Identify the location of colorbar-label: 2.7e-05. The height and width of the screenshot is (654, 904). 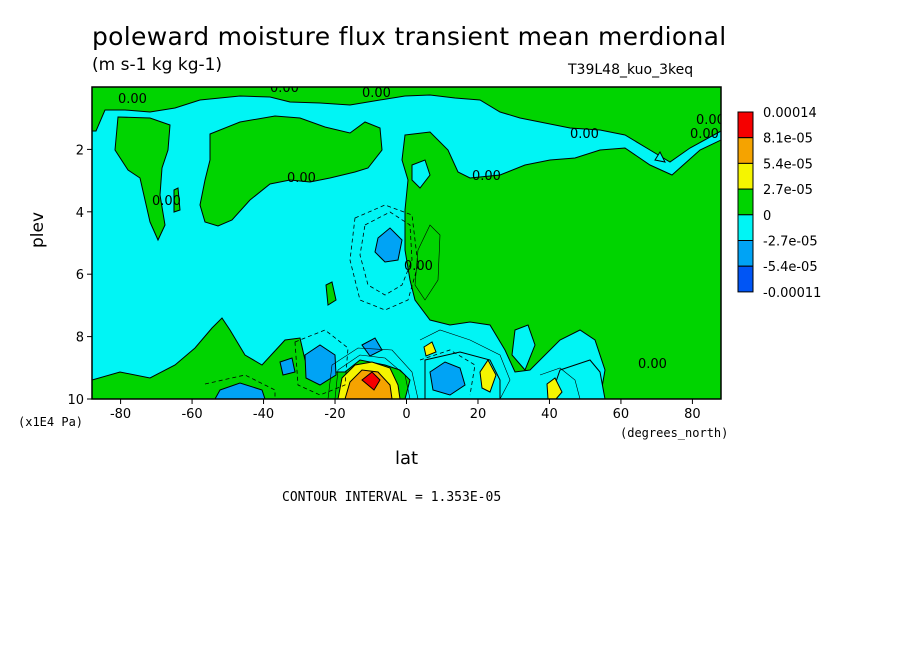
(788, 190).